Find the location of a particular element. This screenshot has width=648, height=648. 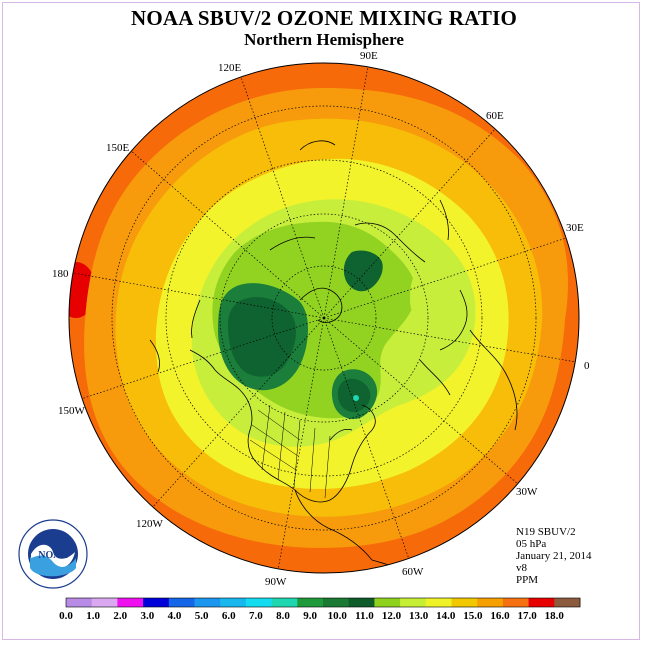

lon-label-30e: 30E is located at coordinates (575, 228).